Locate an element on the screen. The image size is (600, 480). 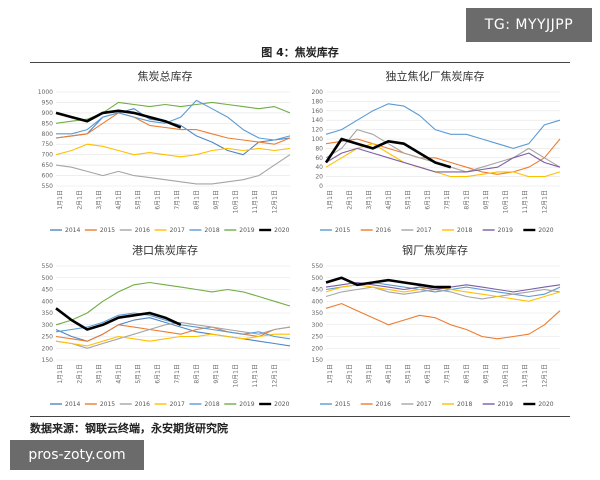
y-tick-label: 500 is located at coordinates (48, 278).